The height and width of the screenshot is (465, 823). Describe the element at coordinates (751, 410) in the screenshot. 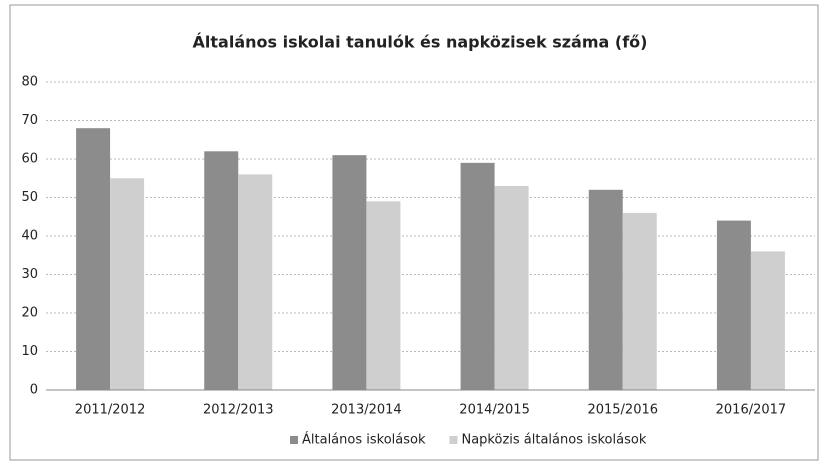

I see `x-tick-label: 2016/2017` at that location.